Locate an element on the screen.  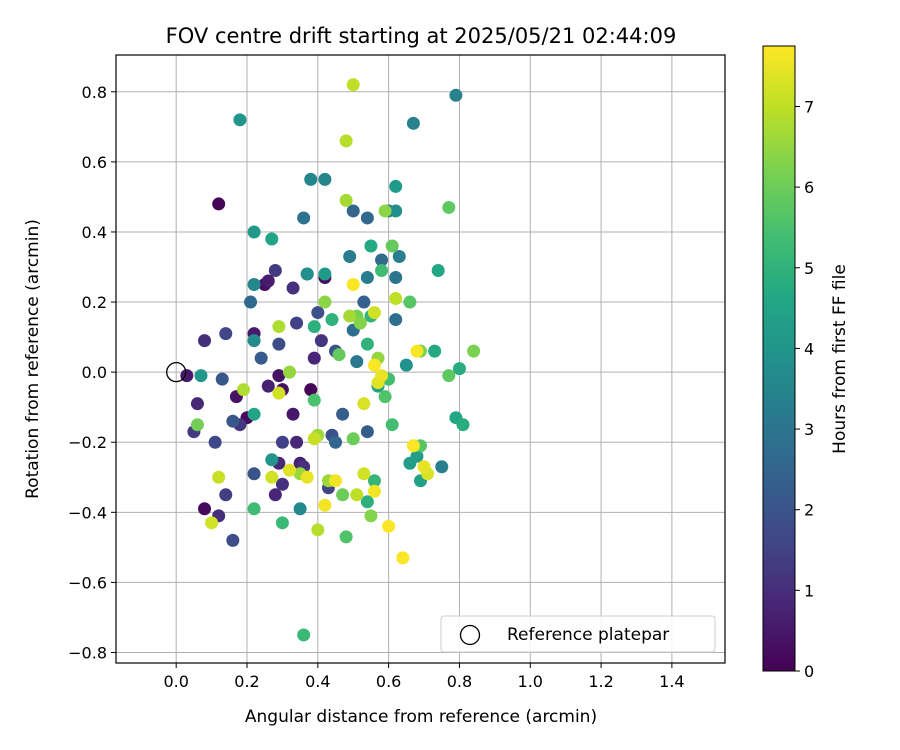
legend-marker is located at coordinates (470, 635).